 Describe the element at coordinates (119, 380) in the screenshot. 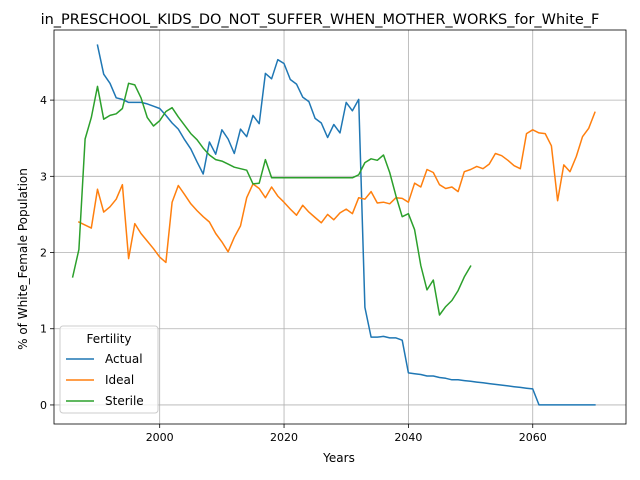

I see `legend-label-ideal: Ideal` at that location.